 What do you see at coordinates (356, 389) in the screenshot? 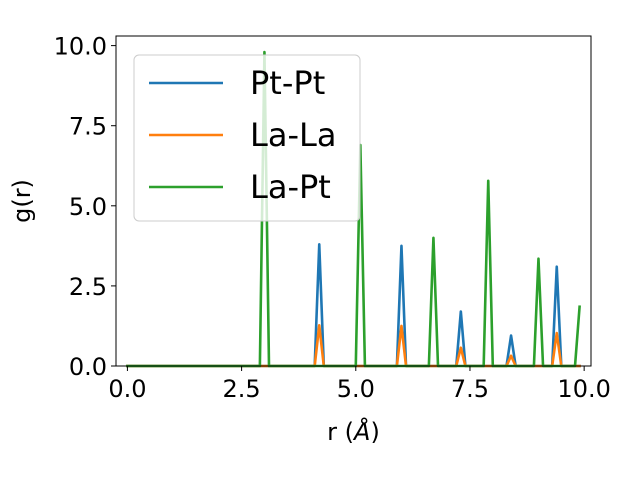
I see `x-tick-label: 5.0` at bounding box center [356, 389].